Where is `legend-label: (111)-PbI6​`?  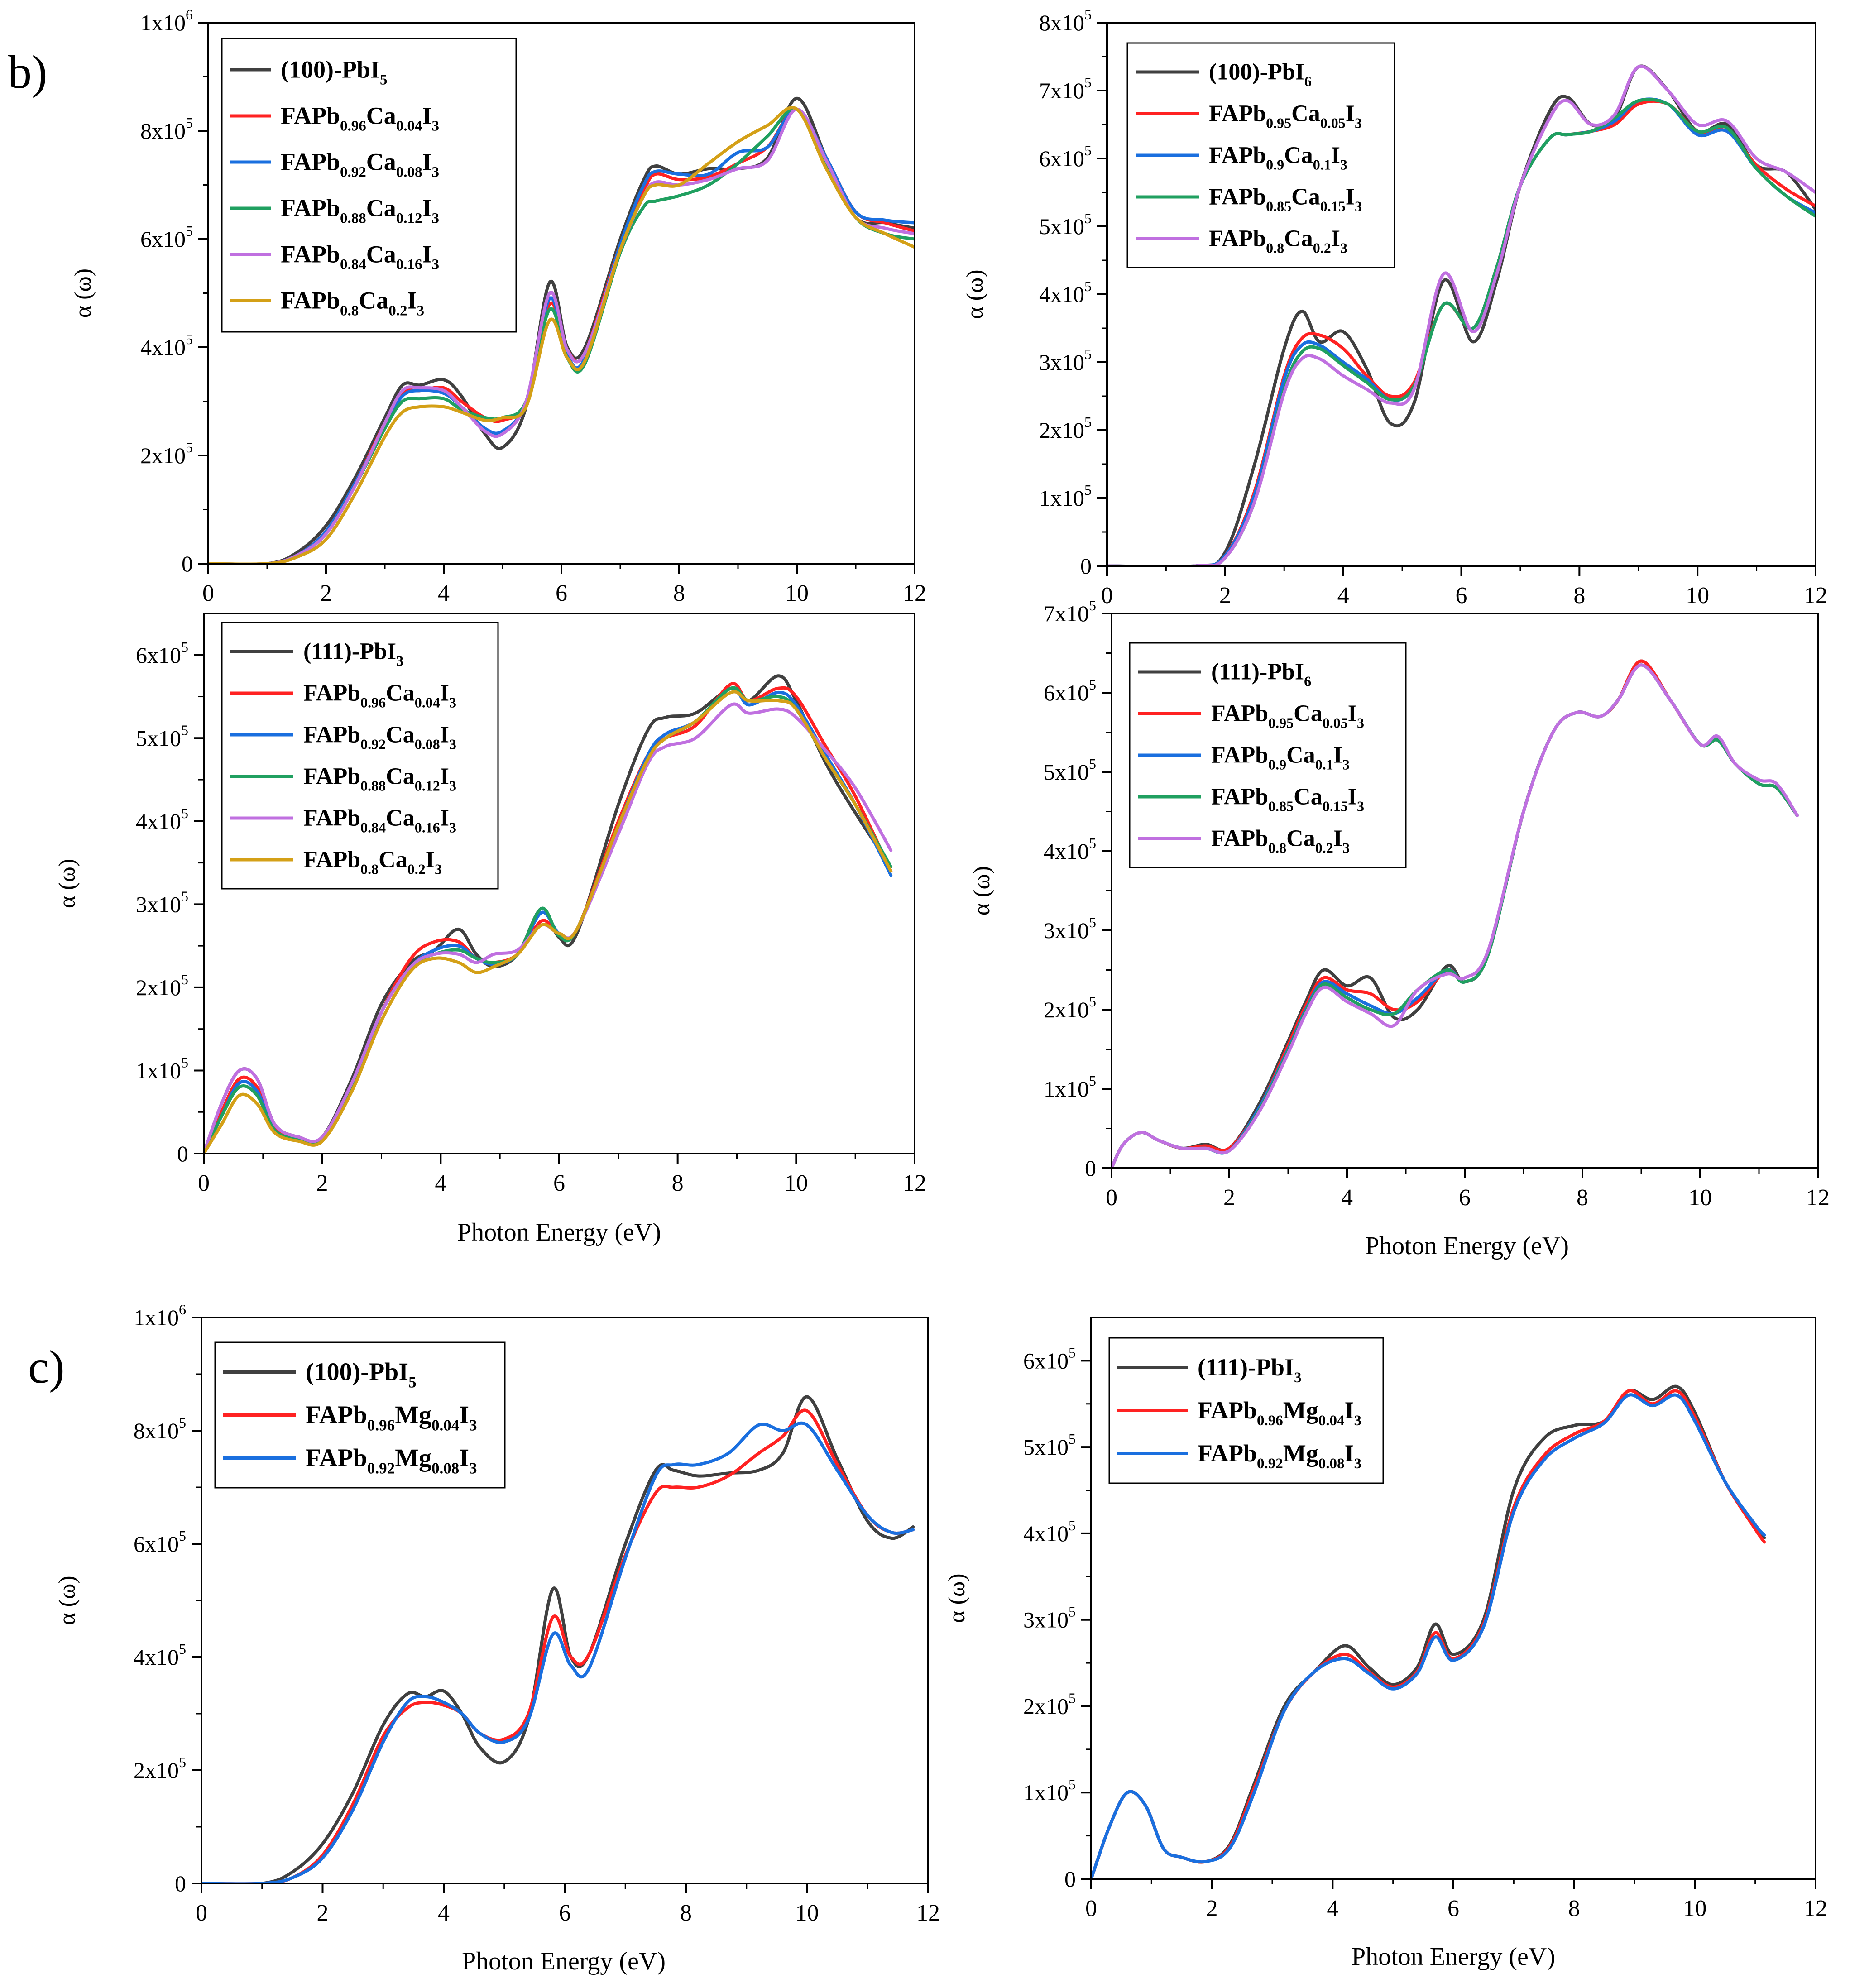
legend-label: (111)-PbI6​ is located at coordinates (1261, 674).